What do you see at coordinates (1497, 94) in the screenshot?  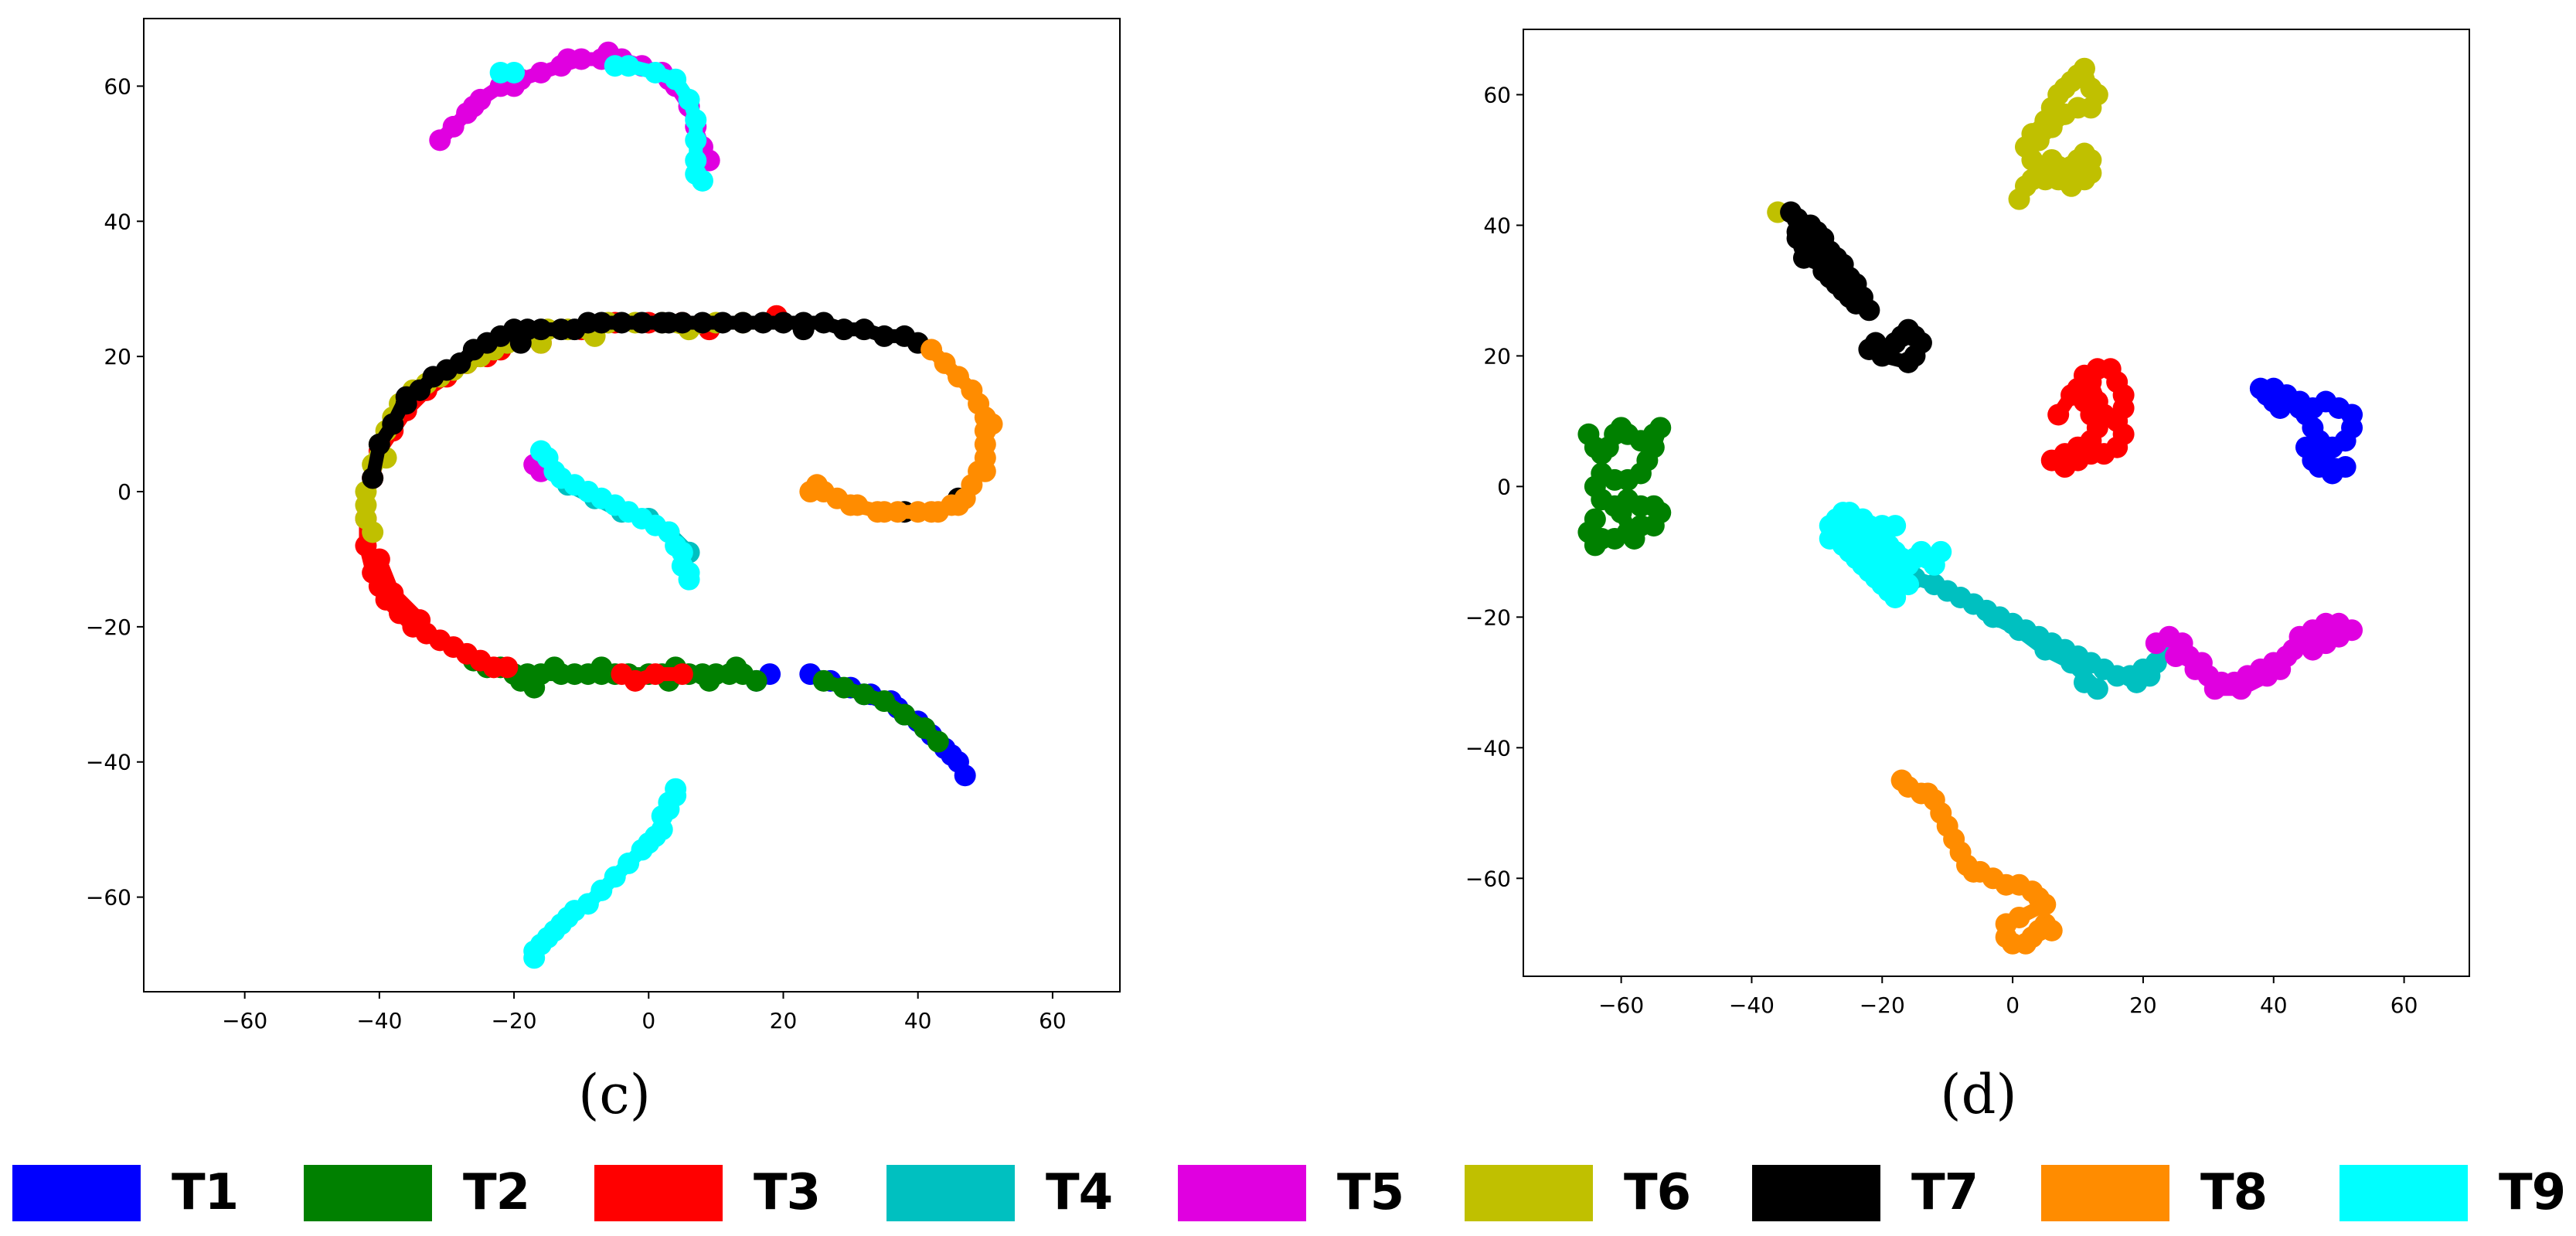 I see `y-tick-label: 60` at bounding box center [1497, 94].